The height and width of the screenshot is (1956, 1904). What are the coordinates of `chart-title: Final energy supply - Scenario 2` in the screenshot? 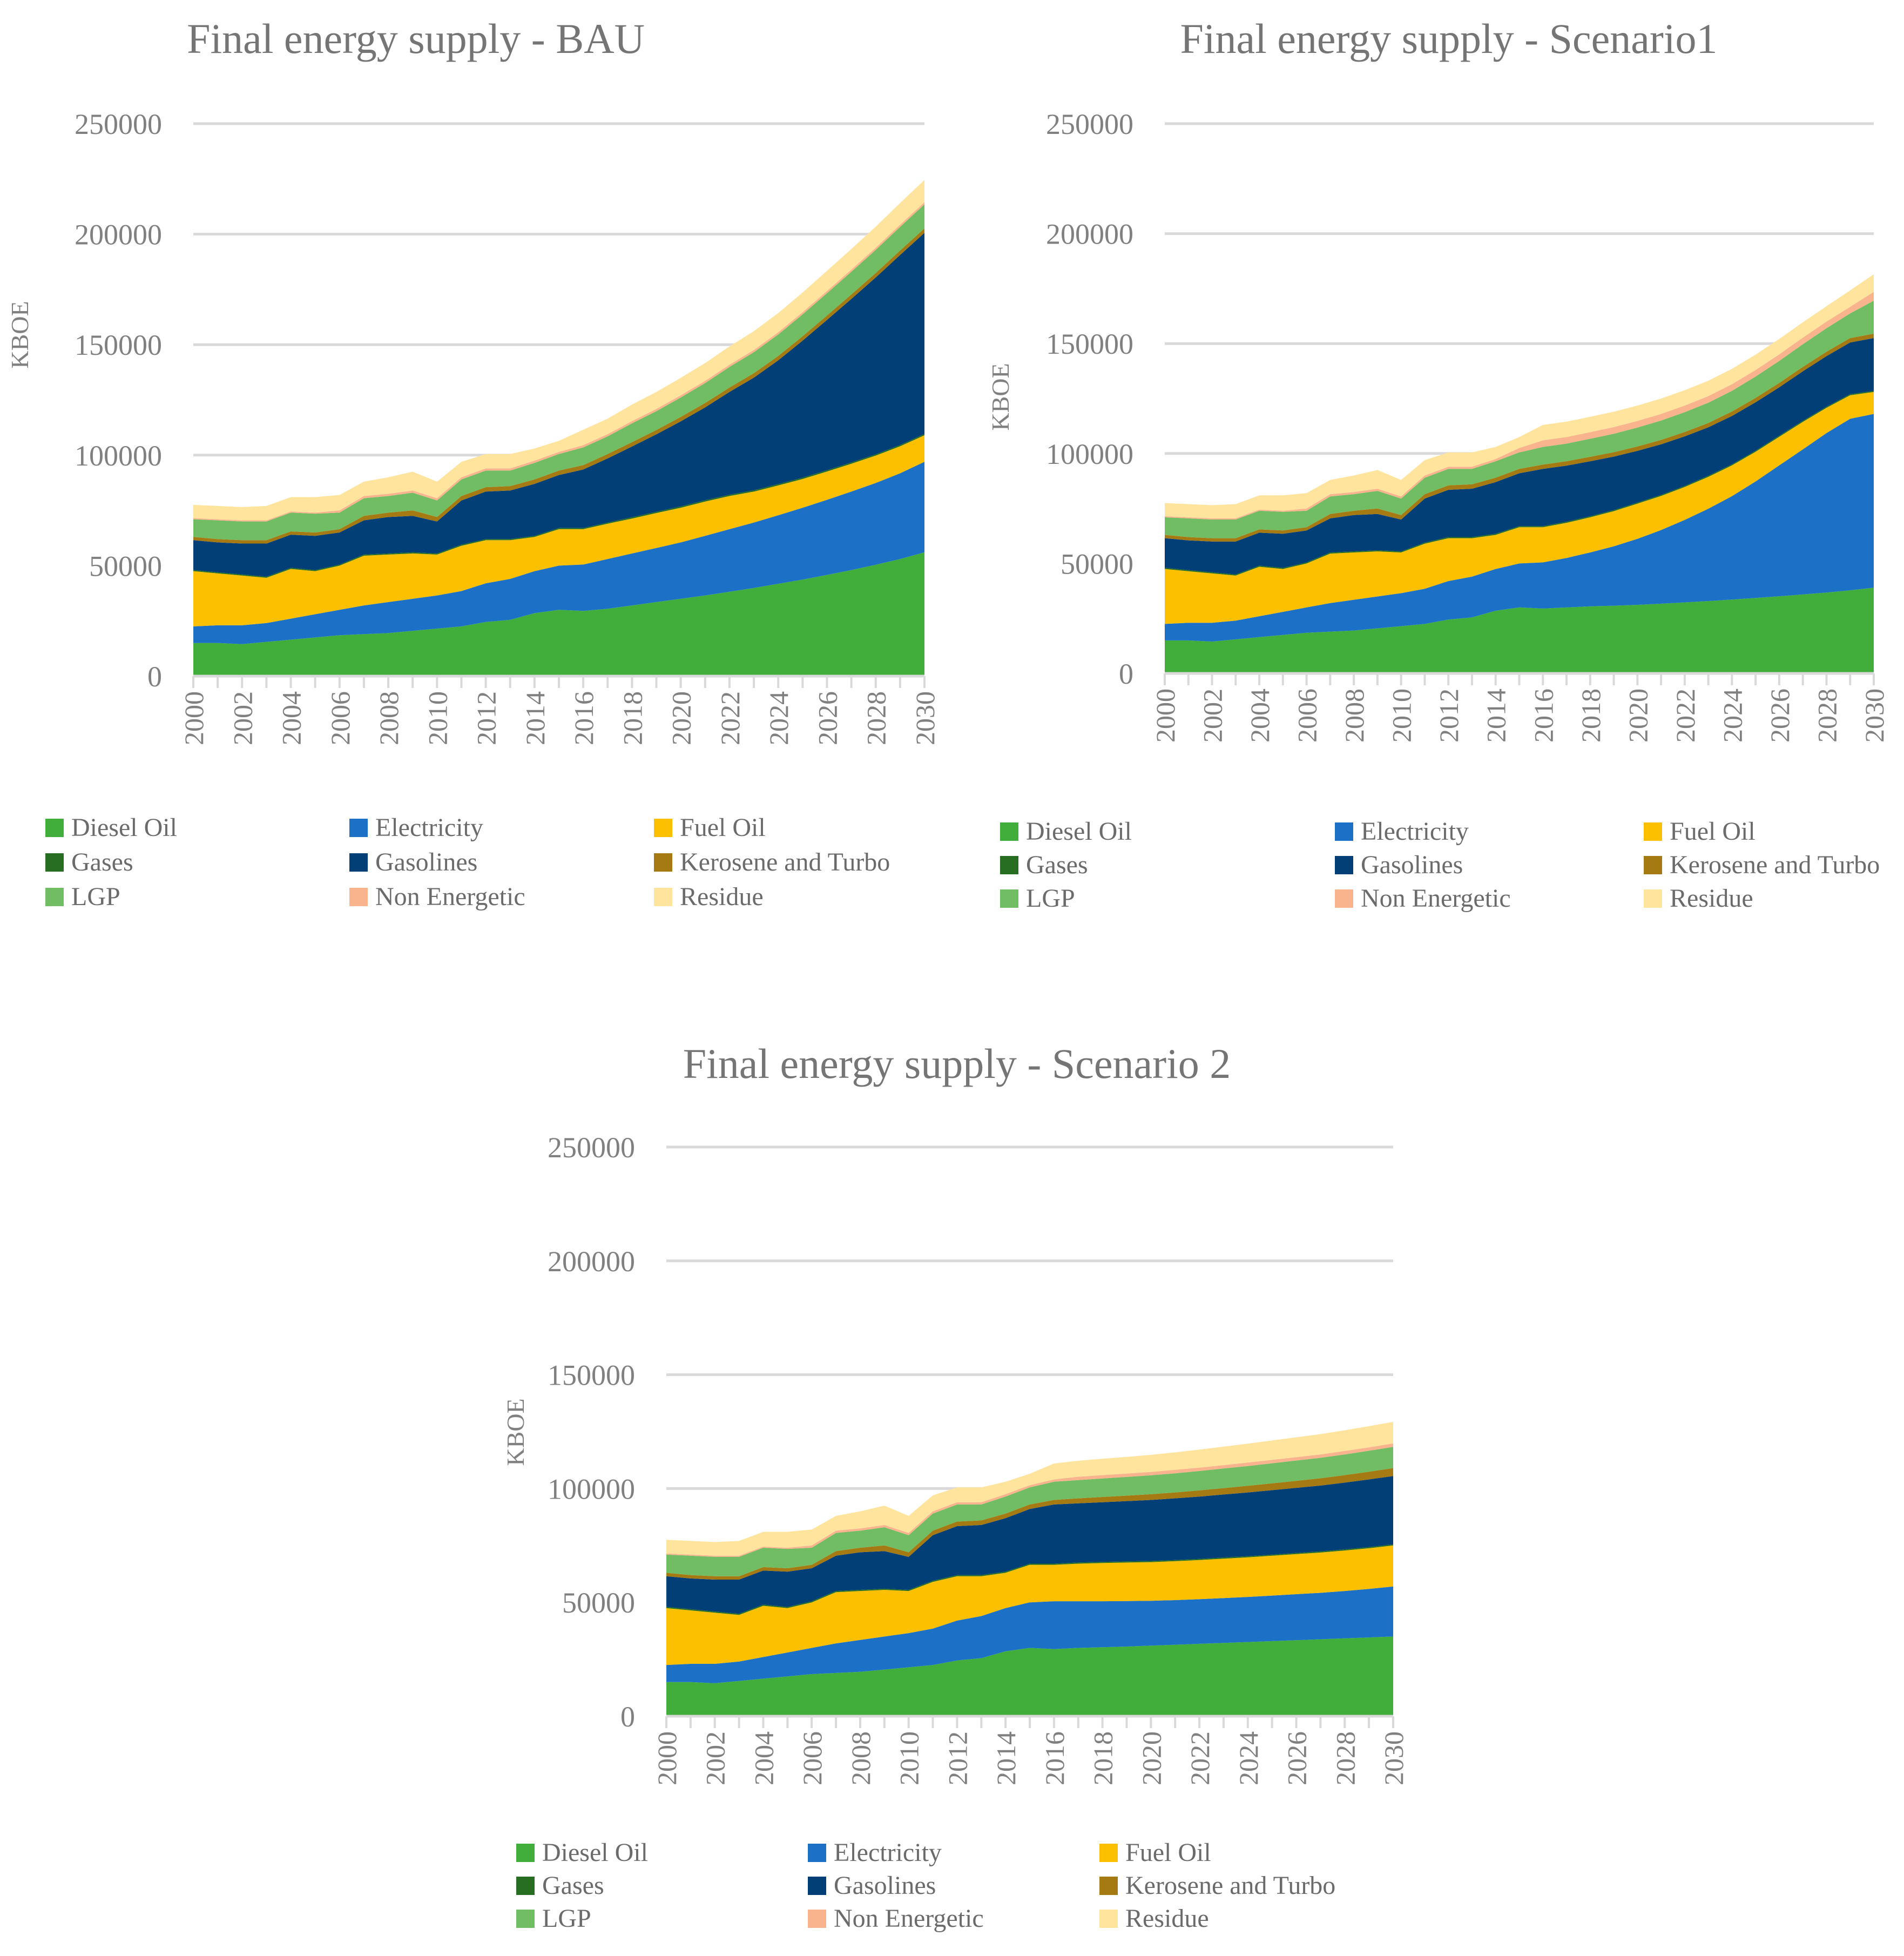 It's located at (957, 1064).